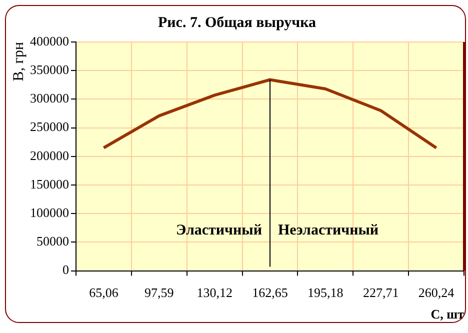 This screenshot has width=468, height=333. I want to click on y-tick-label: 50000, so click(52, 241).